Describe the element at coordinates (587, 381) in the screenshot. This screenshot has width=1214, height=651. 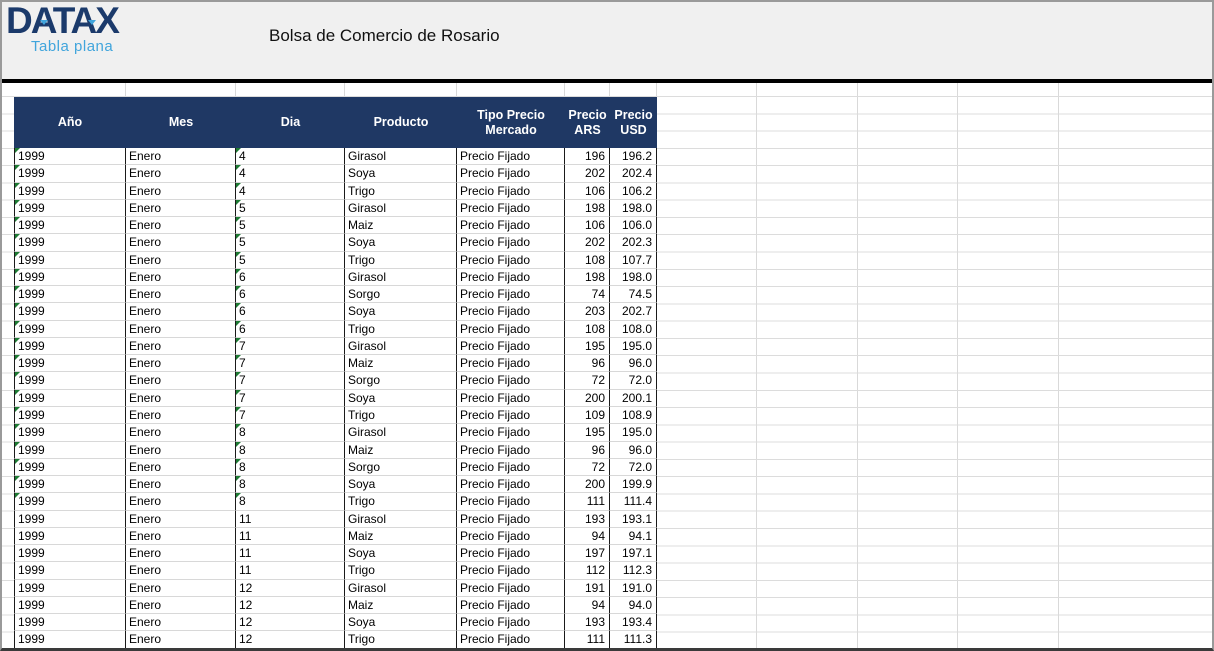
I see `cell-ars: 72` at that location.